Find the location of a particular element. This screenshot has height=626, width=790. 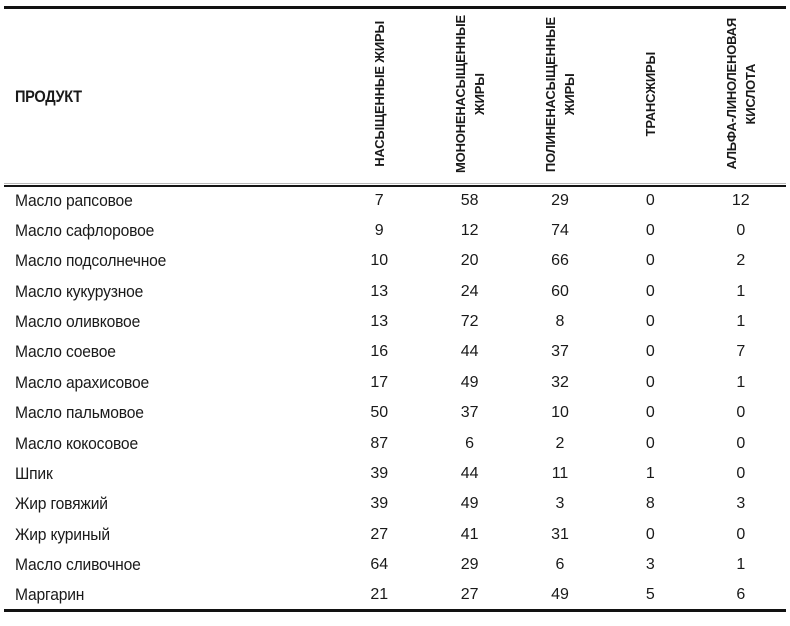

product-name-cell: Жир куриный is located at coordinates (169, 534).